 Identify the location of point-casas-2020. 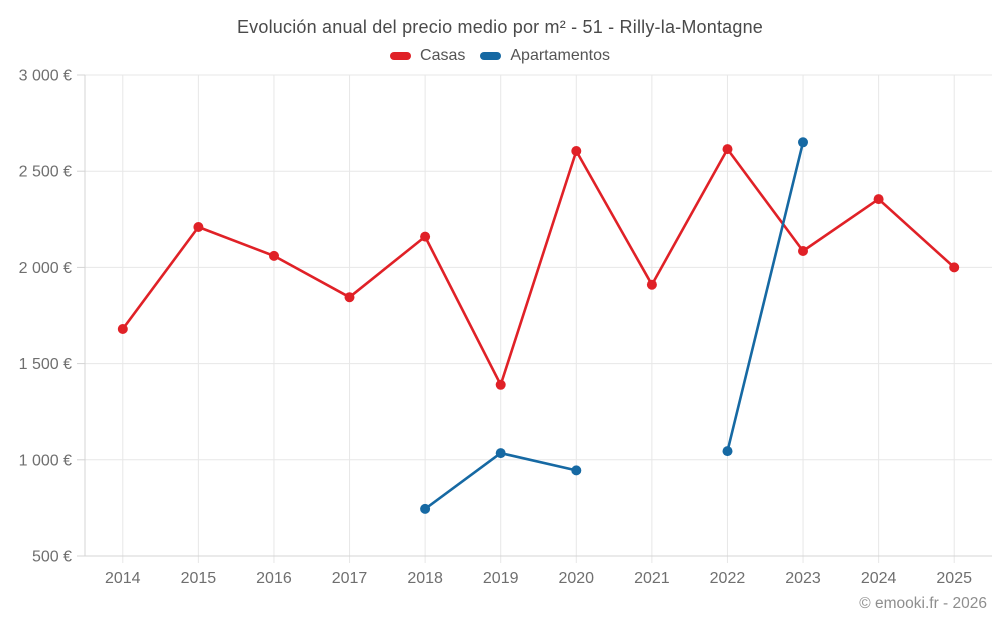
(576, 151).